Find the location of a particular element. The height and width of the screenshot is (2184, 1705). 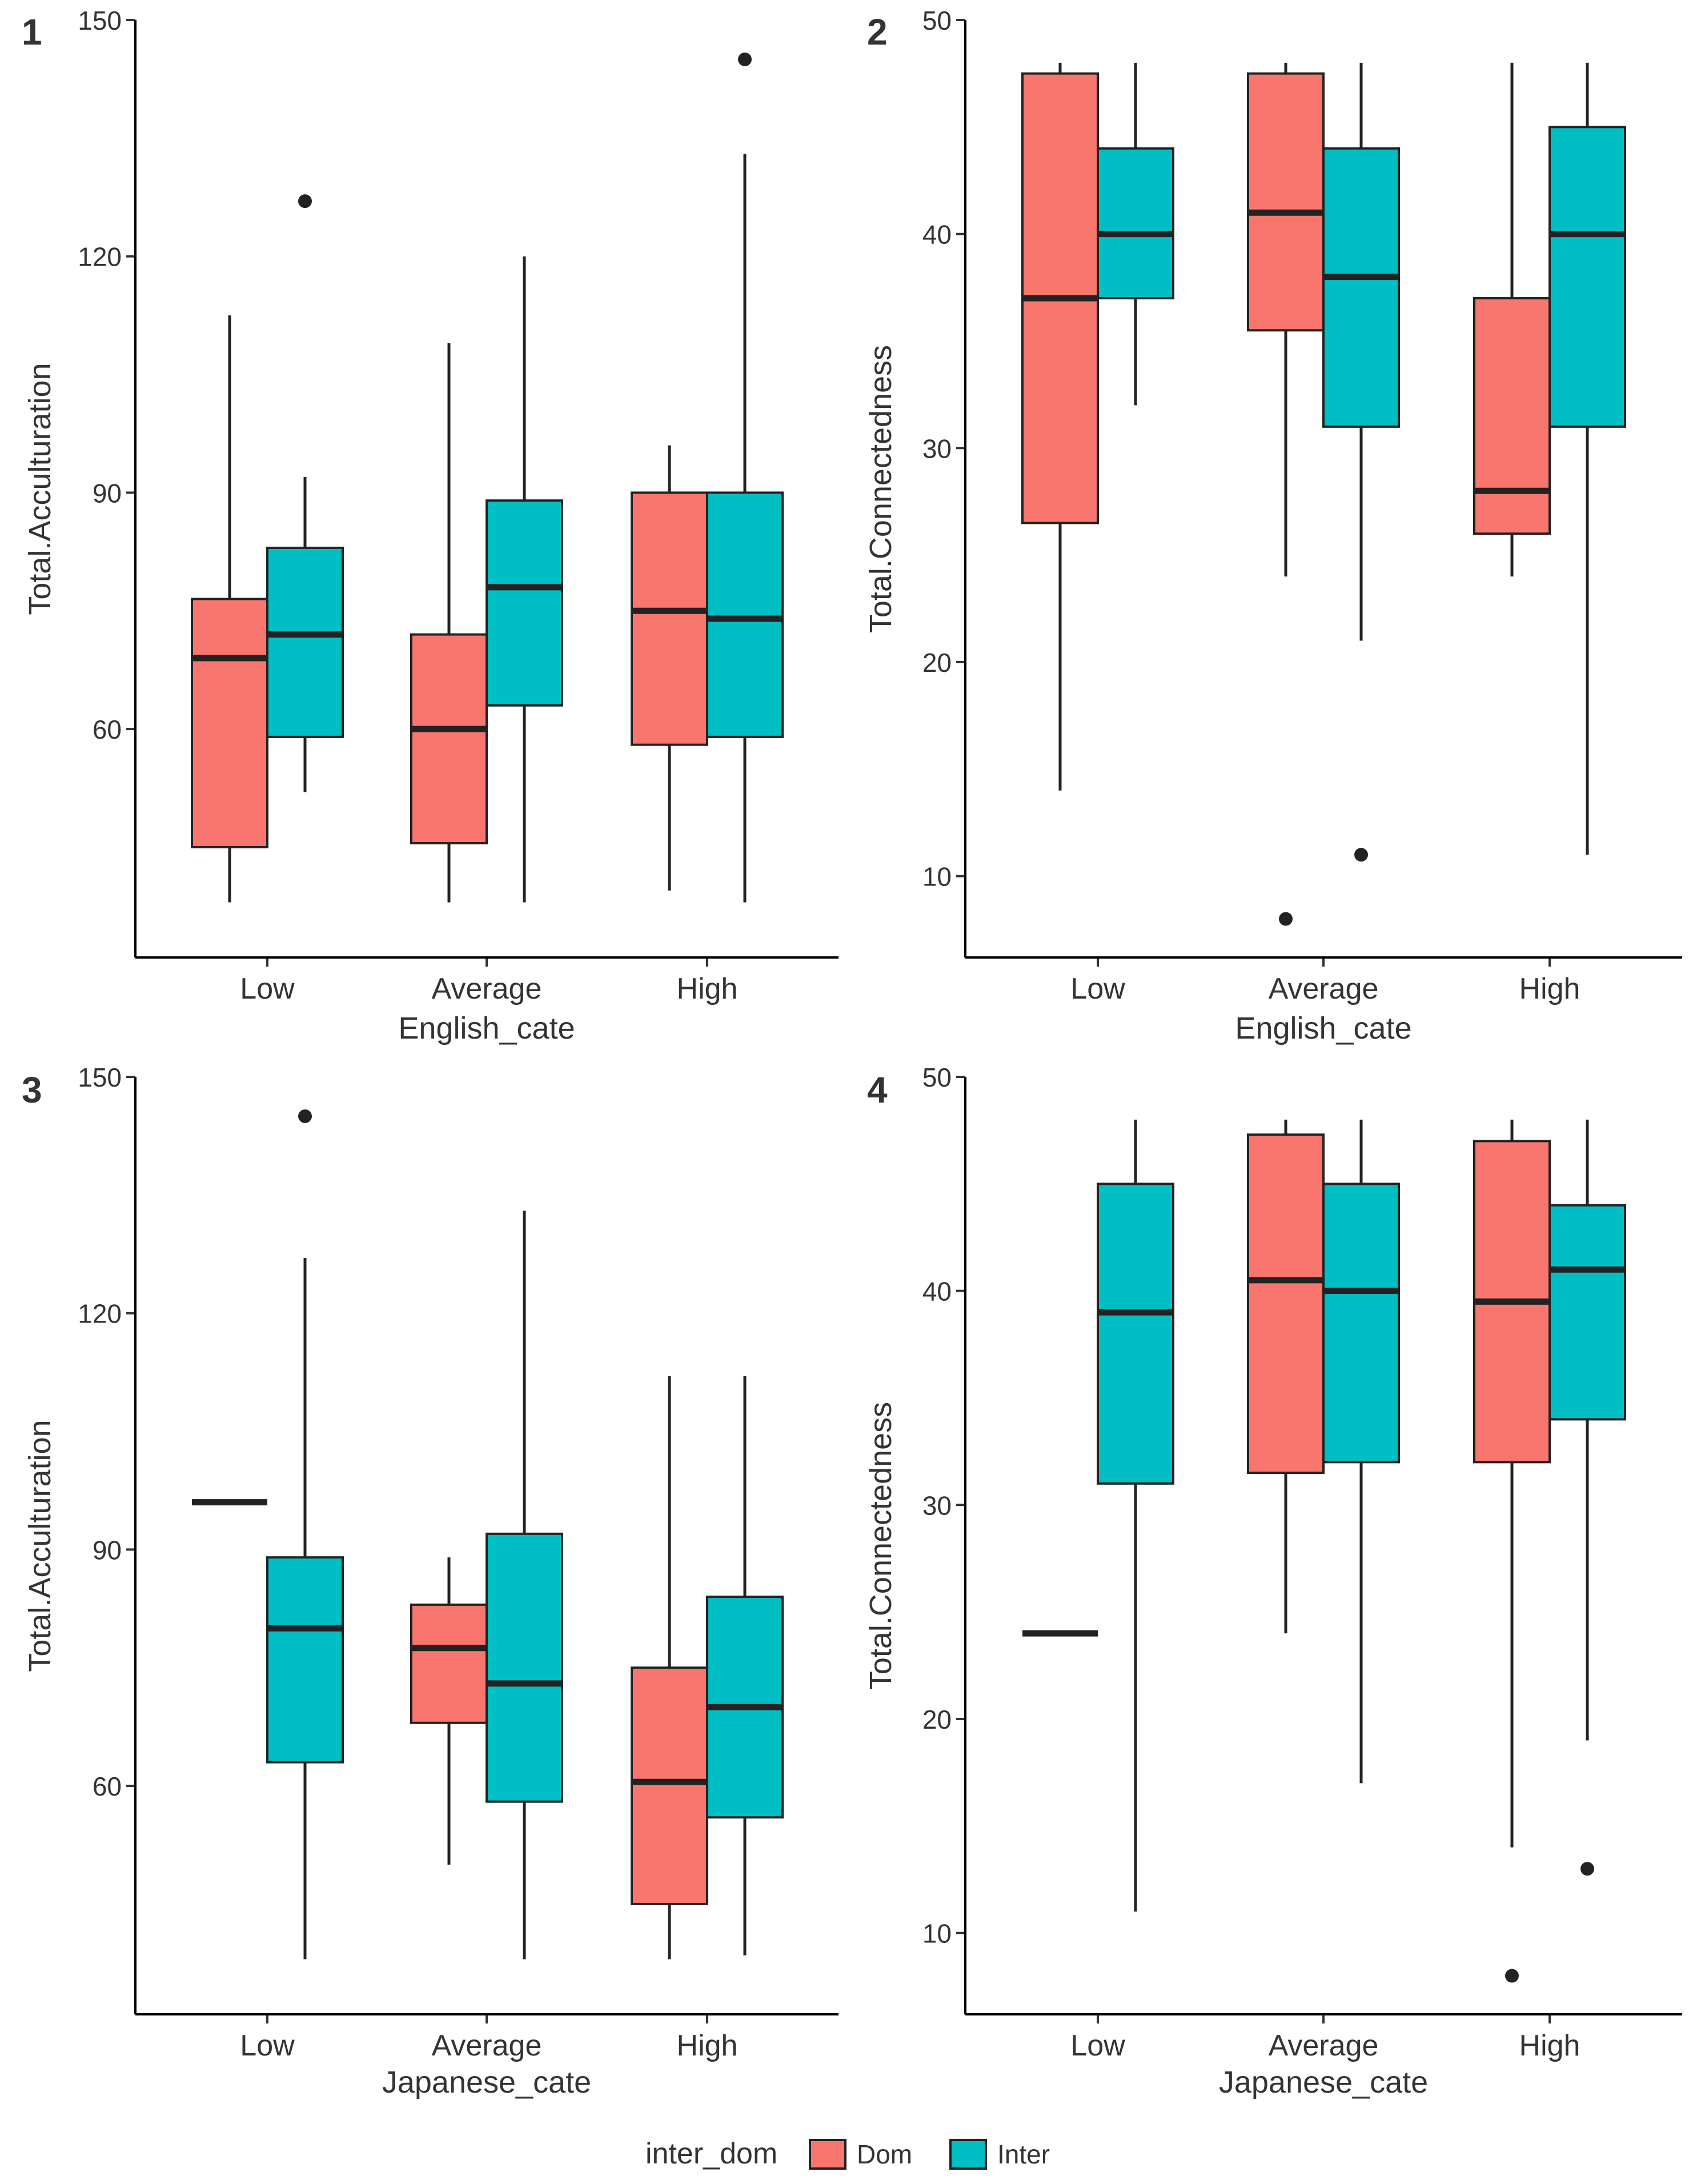

legend-title: inter_dom is located at coordinates (711, 2153).